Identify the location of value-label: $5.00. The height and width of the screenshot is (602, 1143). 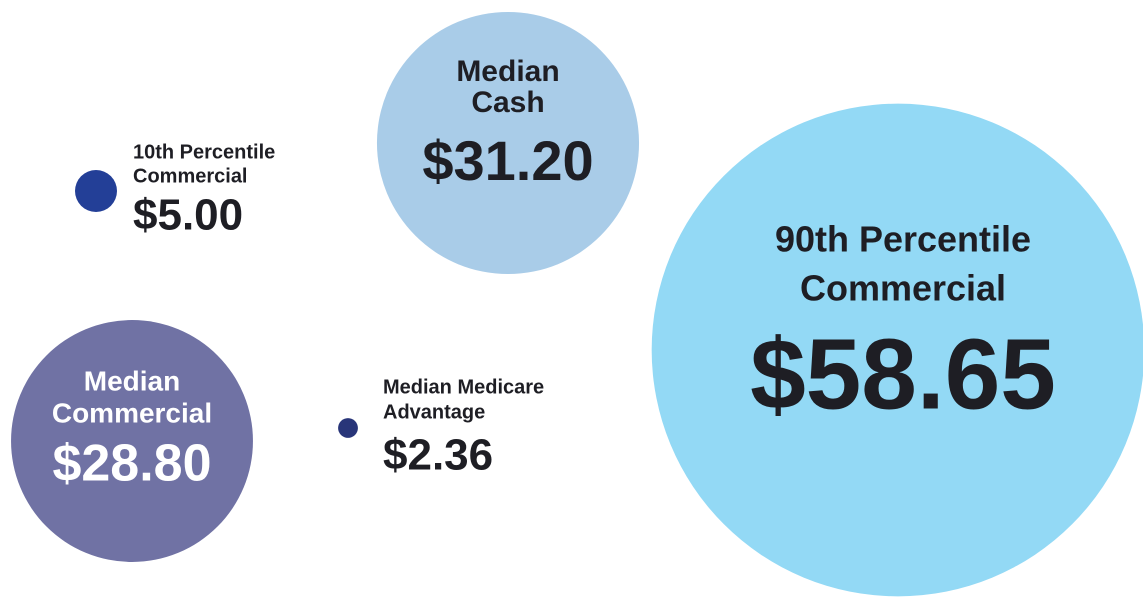
(188, 215).